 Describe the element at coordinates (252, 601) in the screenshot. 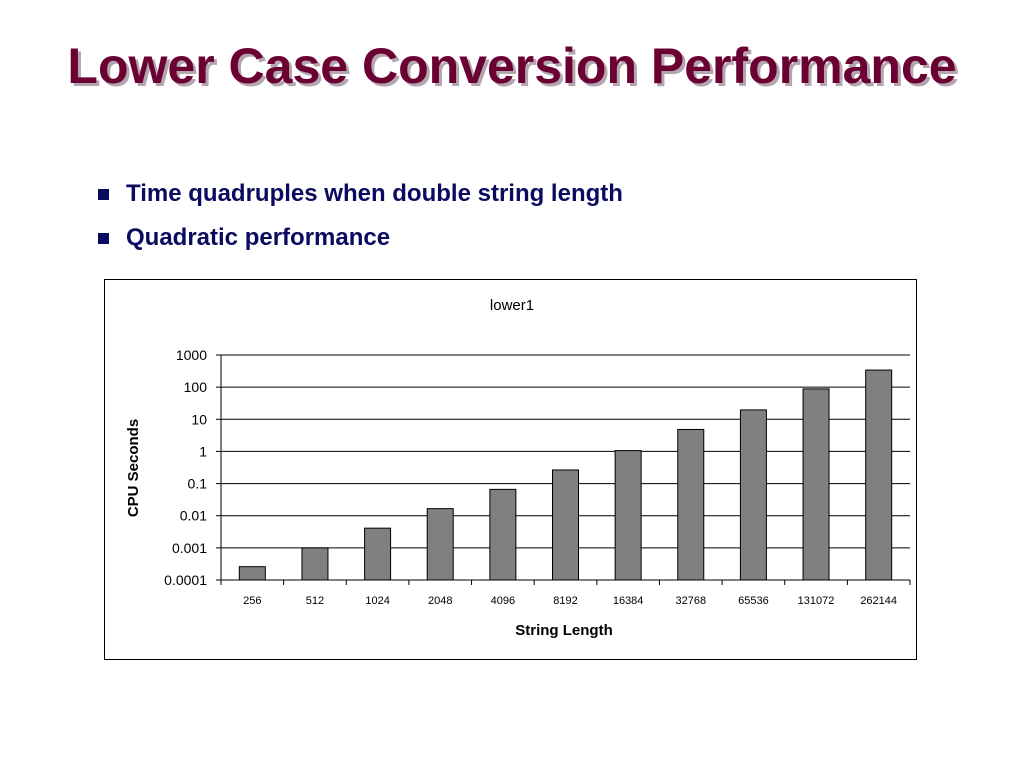

I see `x-tick-label: 256` at that location.